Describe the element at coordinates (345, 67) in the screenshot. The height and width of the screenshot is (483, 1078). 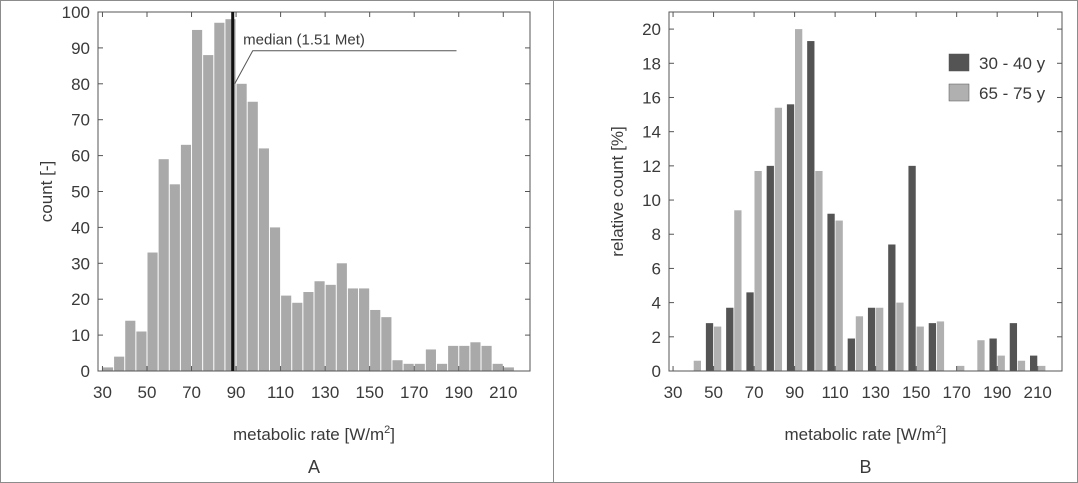
I see `median-leader-line` at that location.